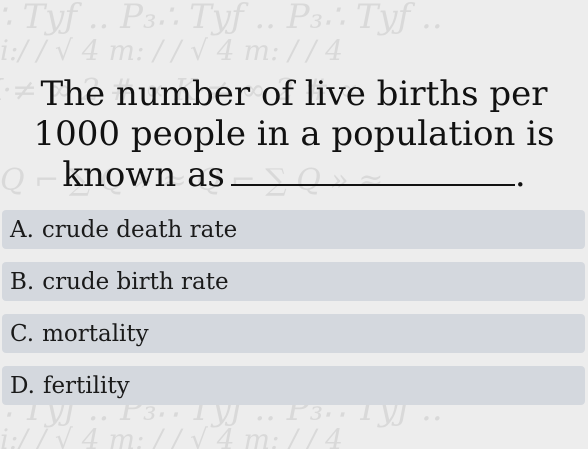 The image size is (588, 449). I want to click on option-letter: B., so click(22, 281).